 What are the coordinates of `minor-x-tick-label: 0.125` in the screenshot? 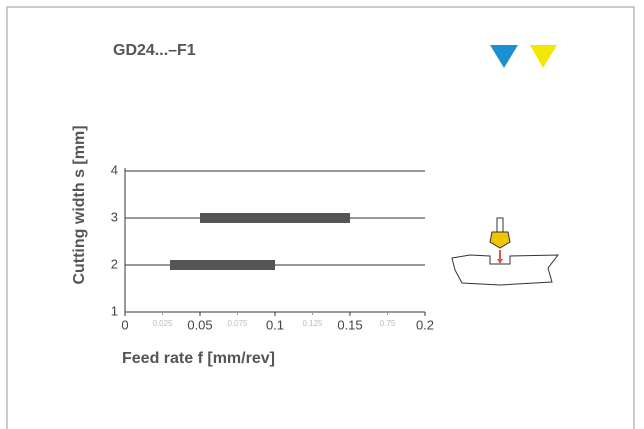 It's located at (312, 323).